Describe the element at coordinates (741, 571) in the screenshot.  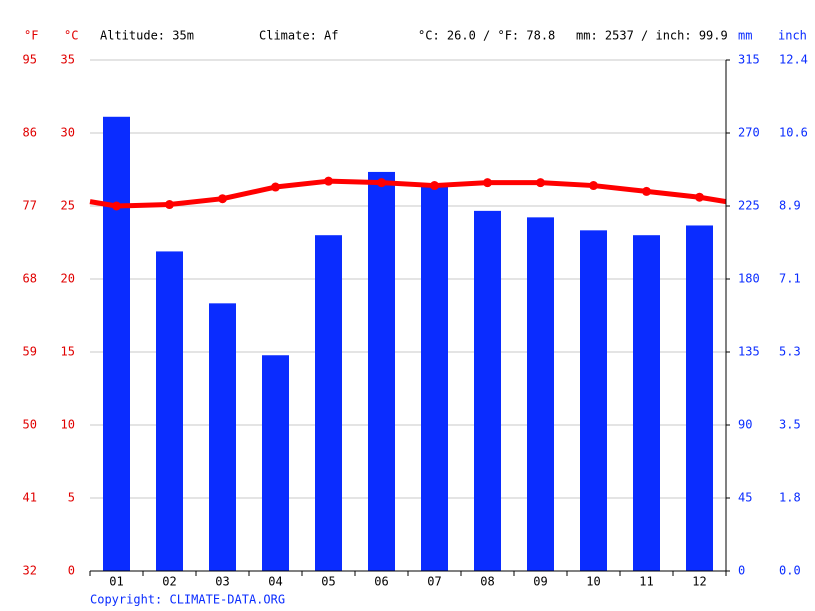
I see `y2-tick-label: 0` at that location.